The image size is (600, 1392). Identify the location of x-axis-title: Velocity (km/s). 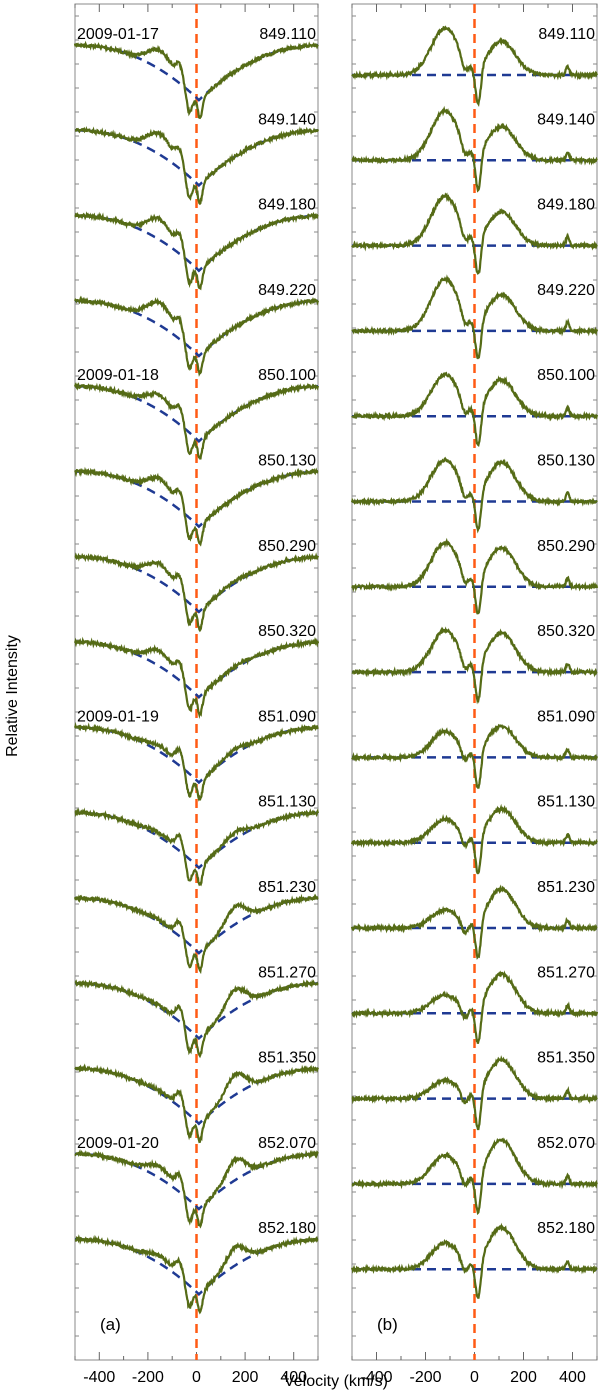
(336, 1381).